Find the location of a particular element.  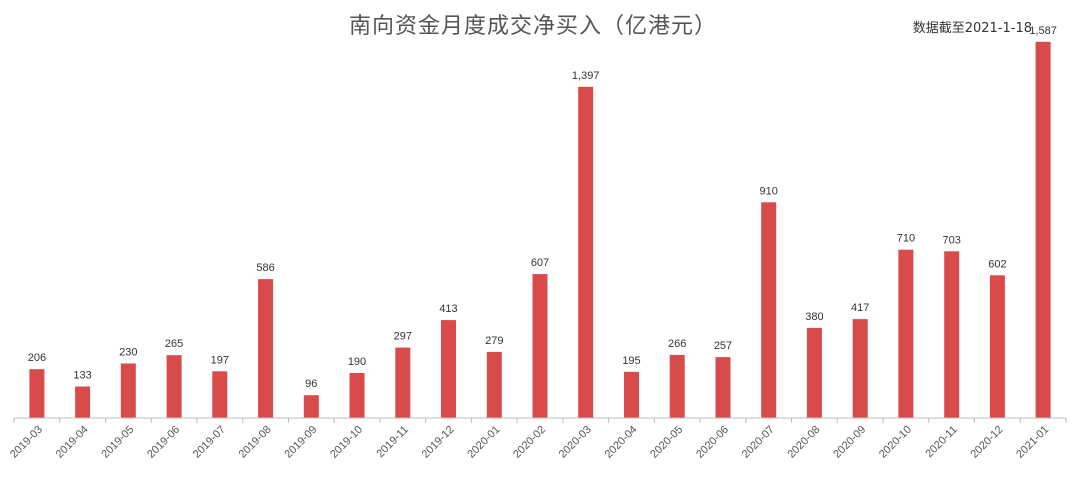

x-tick-label-2019-07: 2019-07 is located at coordinates (209, 442).